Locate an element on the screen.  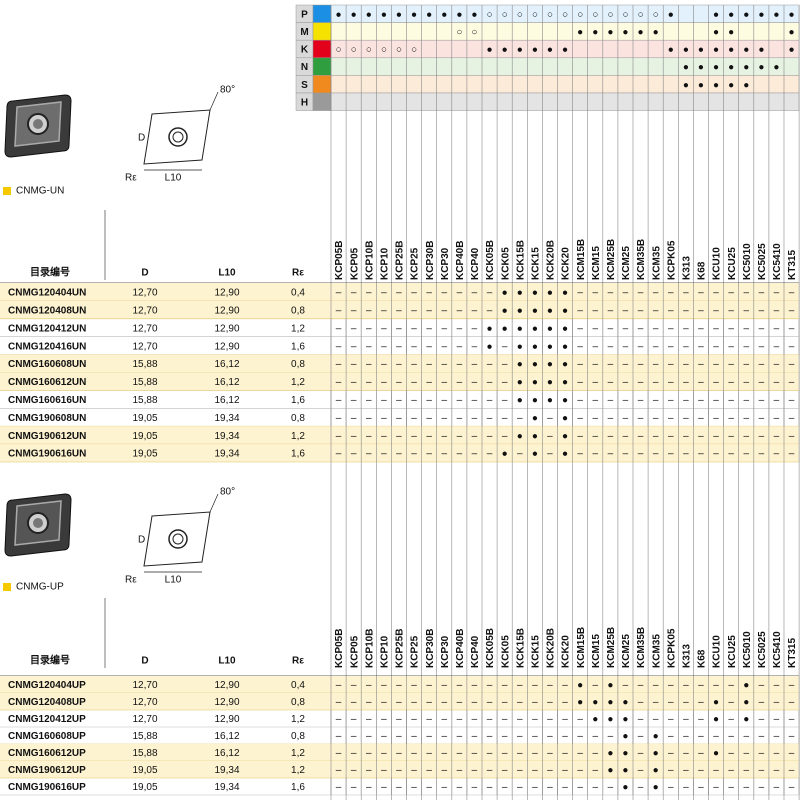
part-number: CNMG120412UN is located at coordinates (47, 328).